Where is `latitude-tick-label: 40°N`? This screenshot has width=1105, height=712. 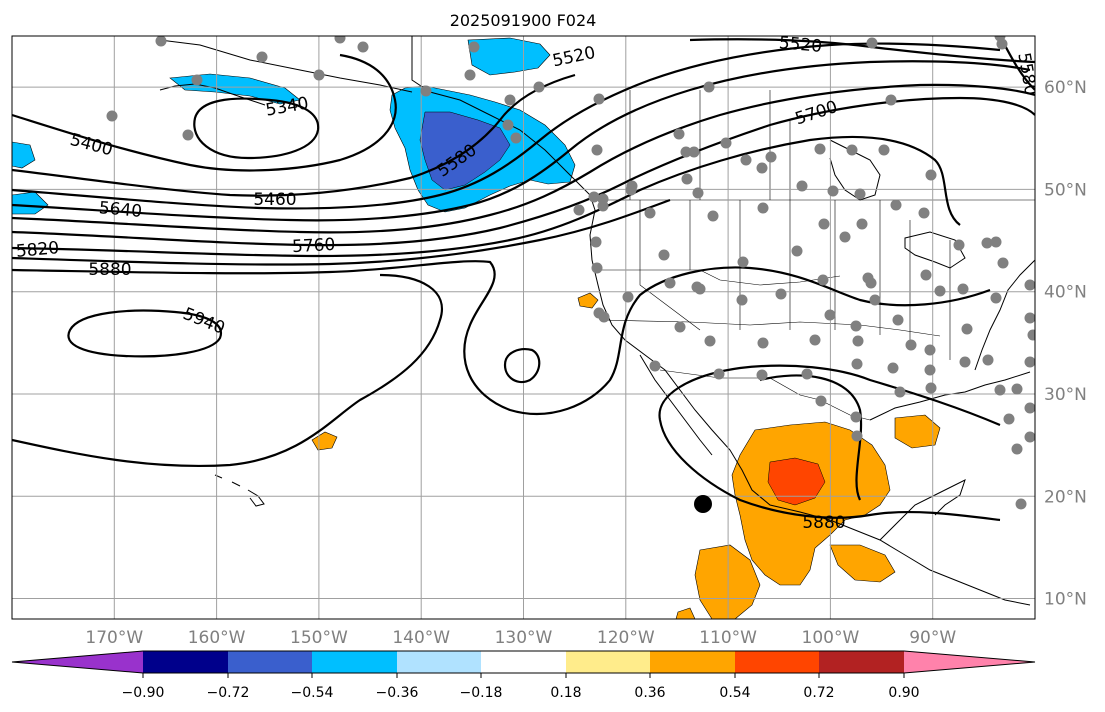 latitude-tick-label: 40°N is located at coordinates (1065, 293).